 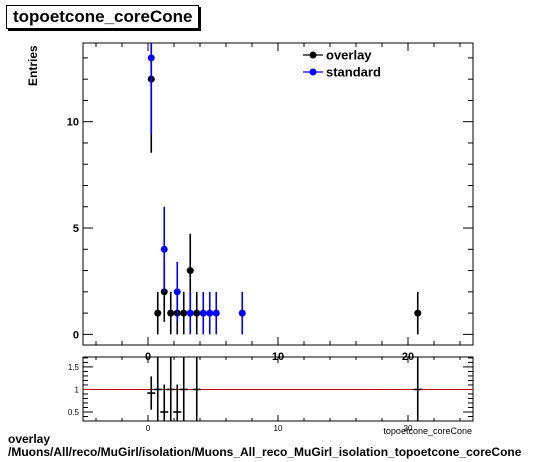 What do you see at coordinates (353, 72) in the screenshot?
I see `legend-label-standard: standard` at bounding box center [353, 72].